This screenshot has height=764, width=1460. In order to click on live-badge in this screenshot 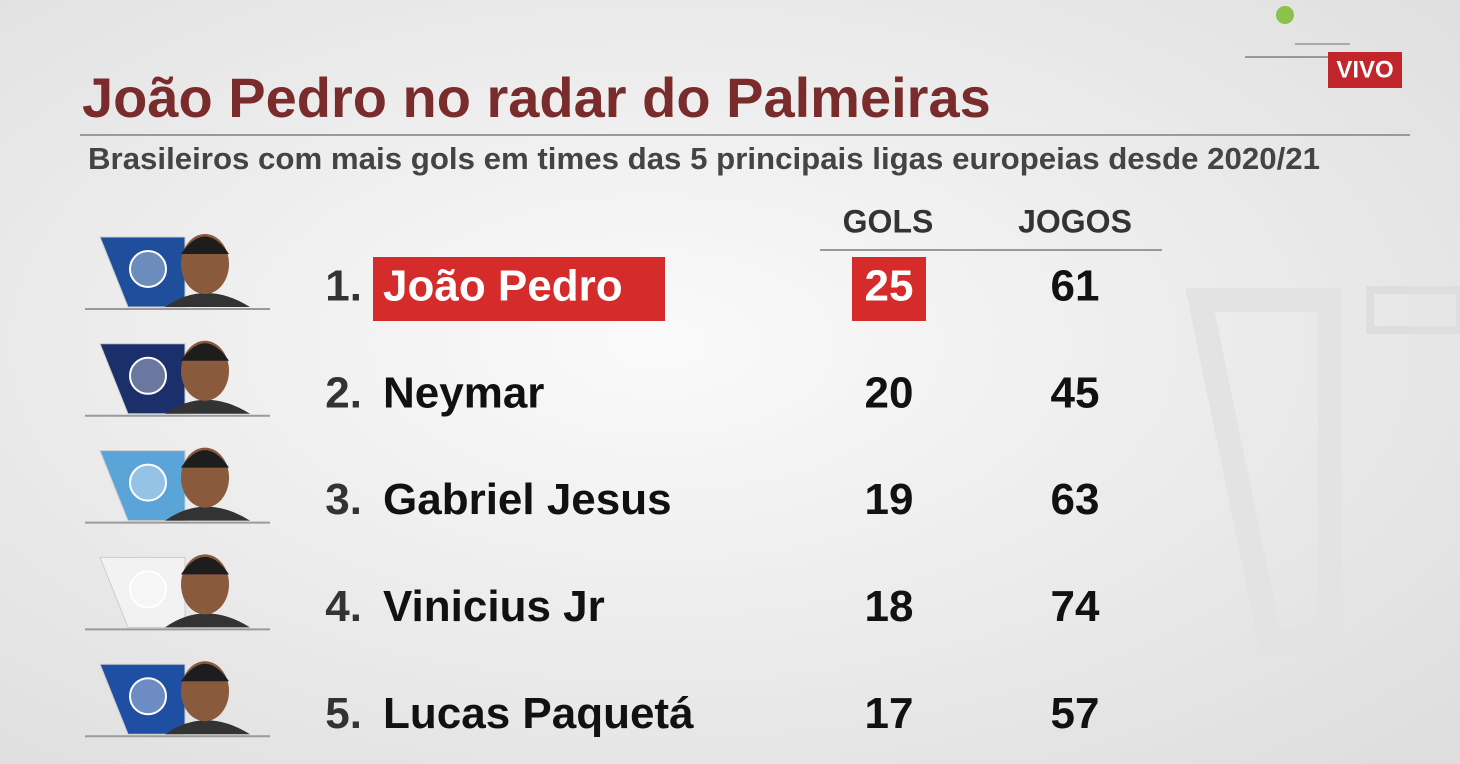, I will do `click(1365, 70)`.